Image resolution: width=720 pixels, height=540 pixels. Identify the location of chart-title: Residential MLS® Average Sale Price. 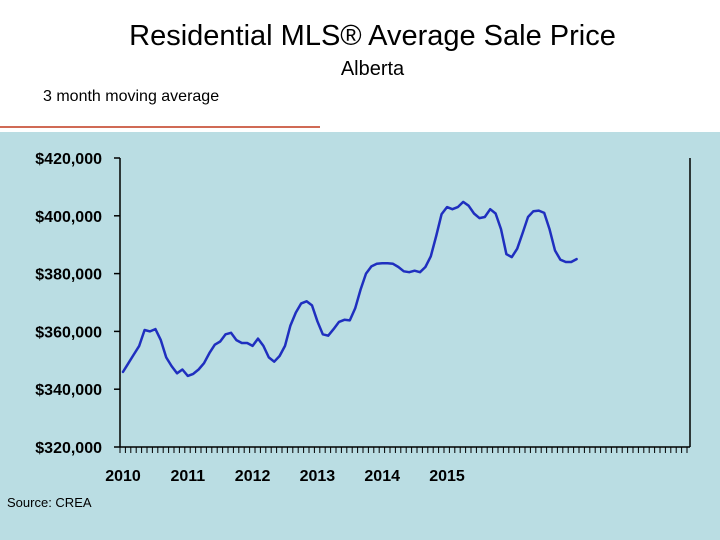
(372, 36).